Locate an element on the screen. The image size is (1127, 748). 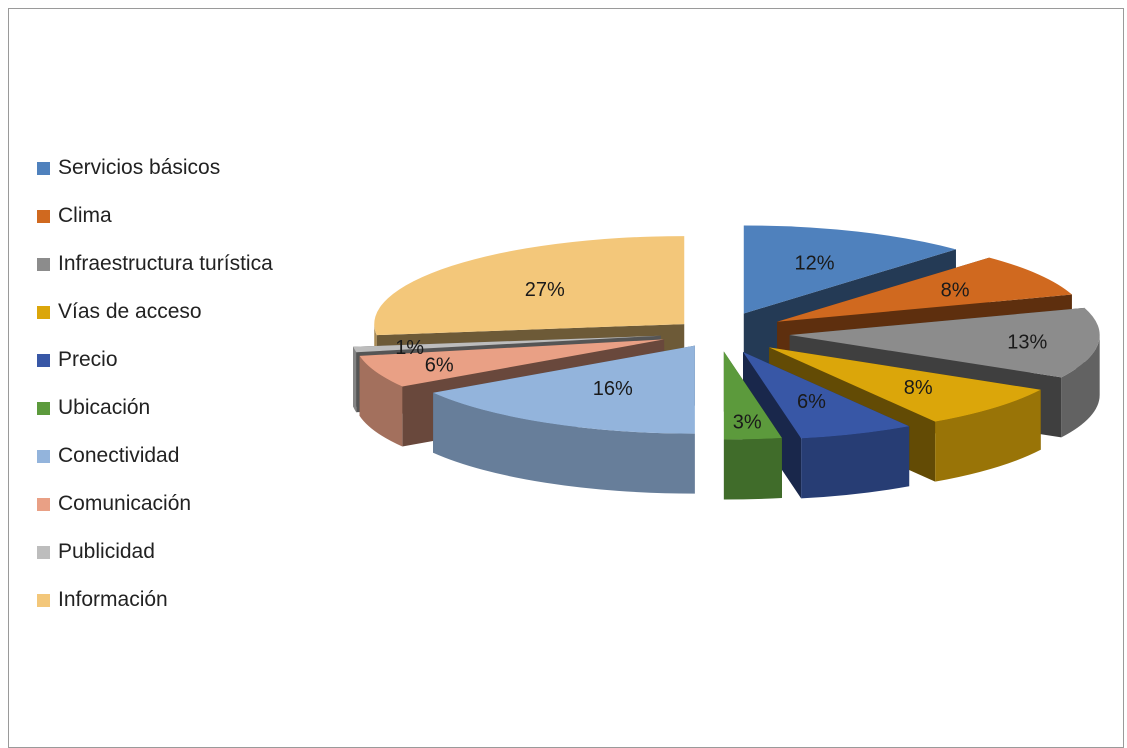
slice-label: 16% is located at coordinates (613, 389).